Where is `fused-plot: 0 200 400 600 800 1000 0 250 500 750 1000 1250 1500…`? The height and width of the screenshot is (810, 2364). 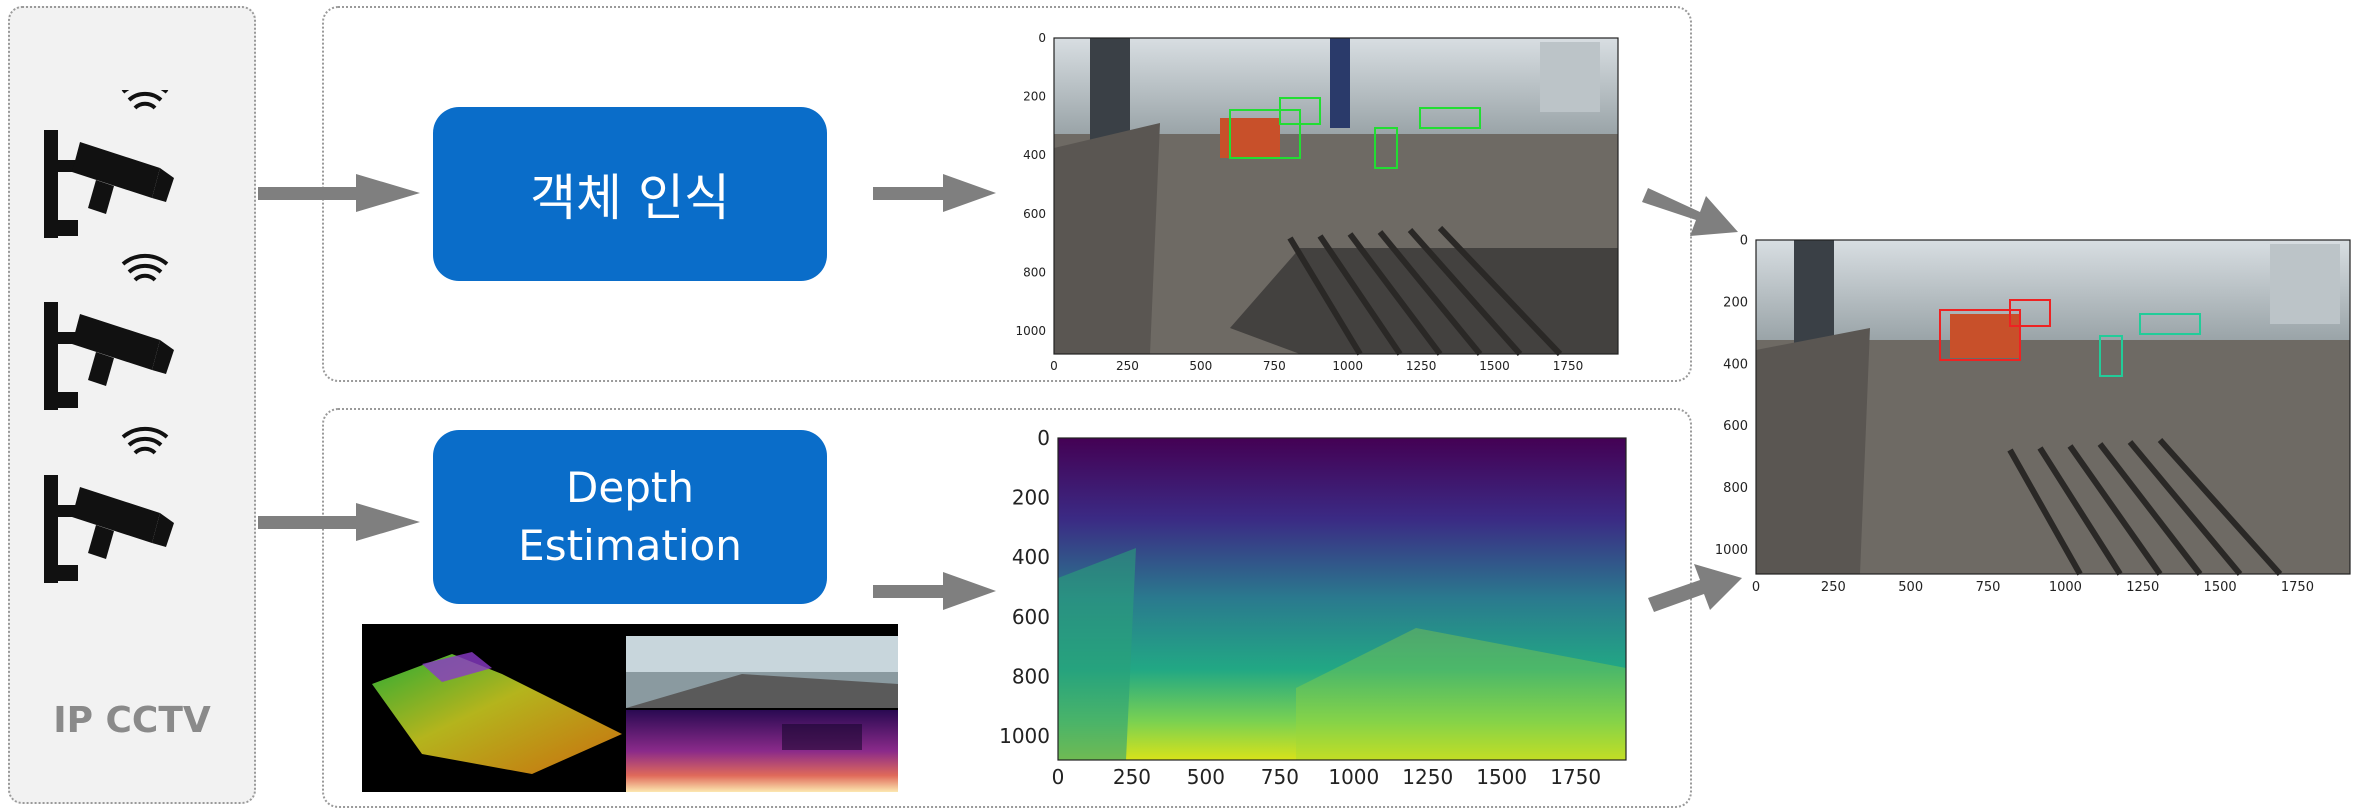
fused-plot: 0 200 400 600 800 1000 0 250 500 750 1000 1250 1500… is located at coordinates (2033, 414).